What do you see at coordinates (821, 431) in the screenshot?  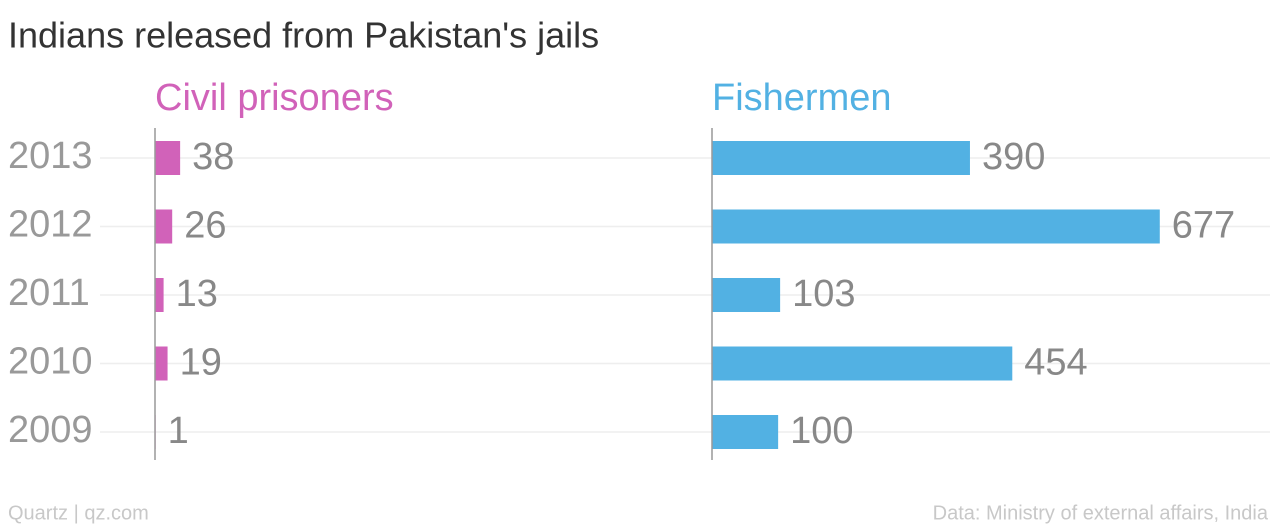 I see `value-label: 100` at bounding box center [821, 431].